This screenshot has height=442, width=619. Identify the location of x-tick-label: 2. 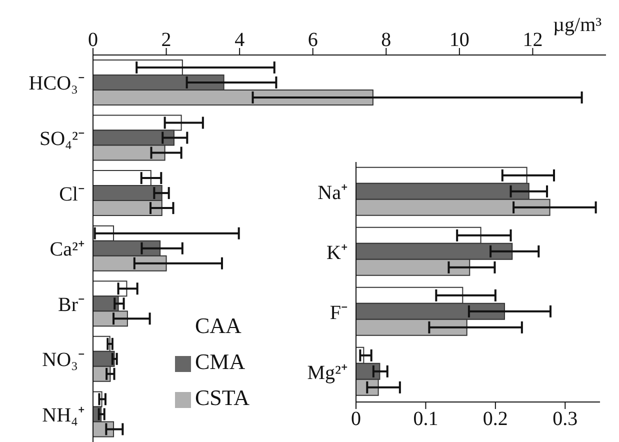
(166, 40).